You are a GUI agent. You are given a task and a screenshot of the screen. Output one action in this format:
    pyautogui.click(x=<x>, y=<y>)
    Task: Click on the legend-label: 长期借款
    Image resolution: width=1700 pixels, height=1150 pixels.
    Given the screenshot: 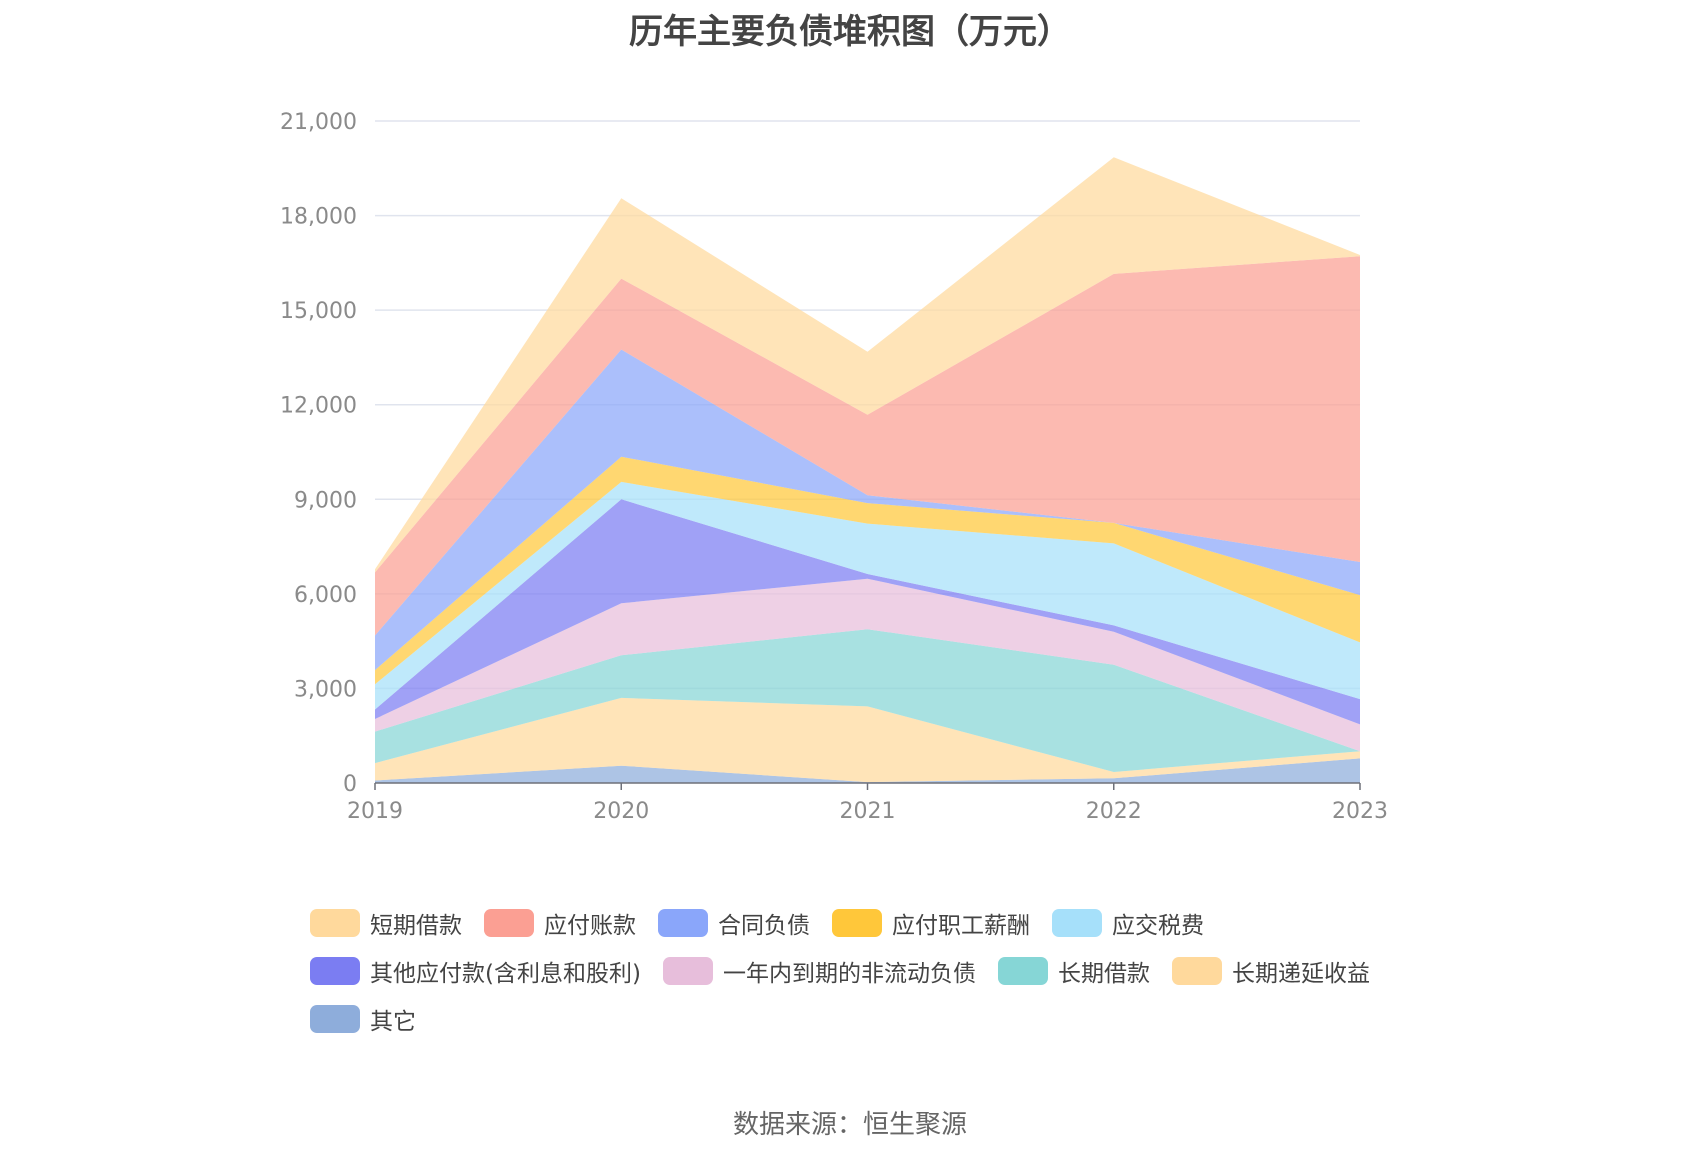 What is the action you would take?
    pyautogui.click(x=1103, y=974)
    